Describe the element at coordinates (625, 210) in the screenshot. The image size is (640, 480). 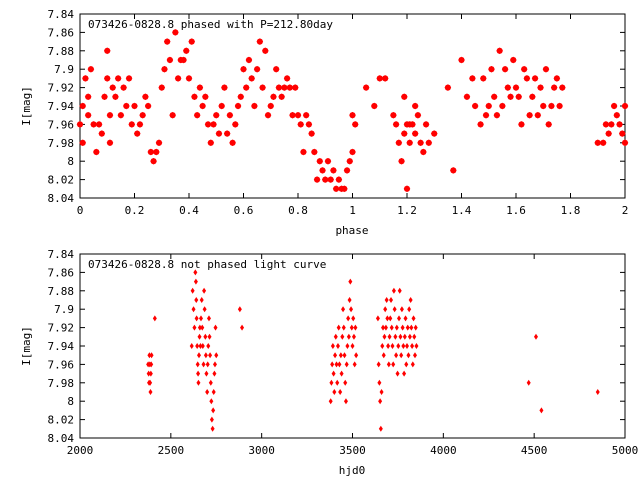
I see `x-tick-label: 2` at that location.